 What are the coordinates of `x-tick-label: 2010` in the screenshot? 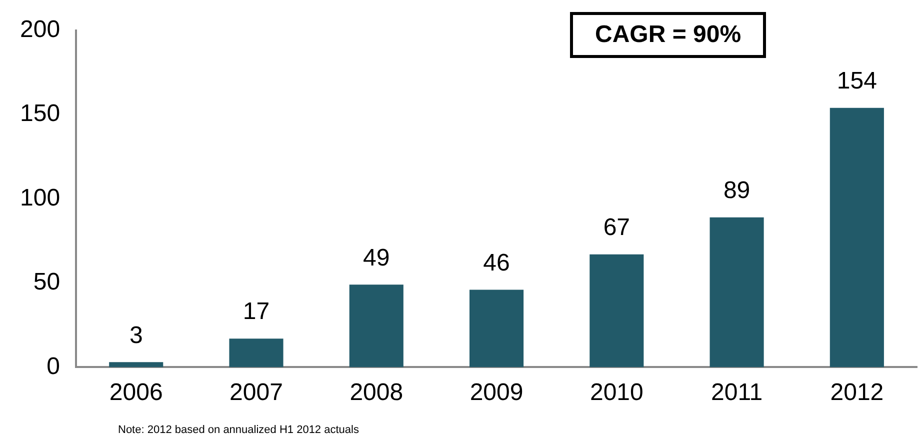 It's located at (617, 392).